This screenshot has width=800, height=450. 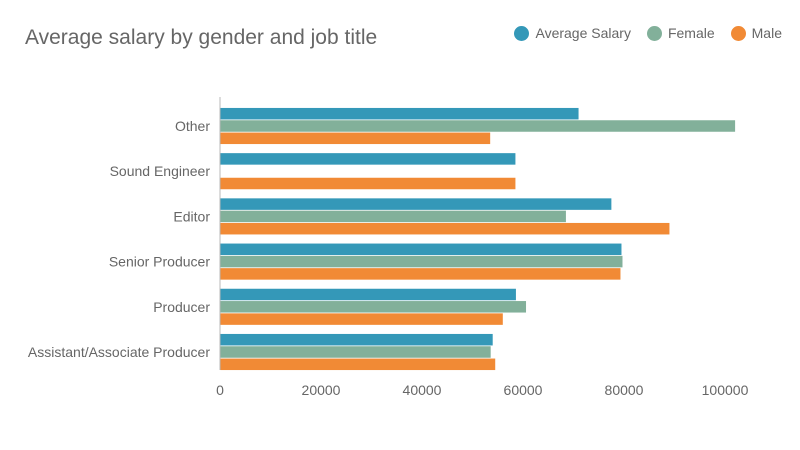 What do you see at coordinates (421, 261) in the screenshot?
I see `bar-female-senior-producer` at bounding box center [421, 261].